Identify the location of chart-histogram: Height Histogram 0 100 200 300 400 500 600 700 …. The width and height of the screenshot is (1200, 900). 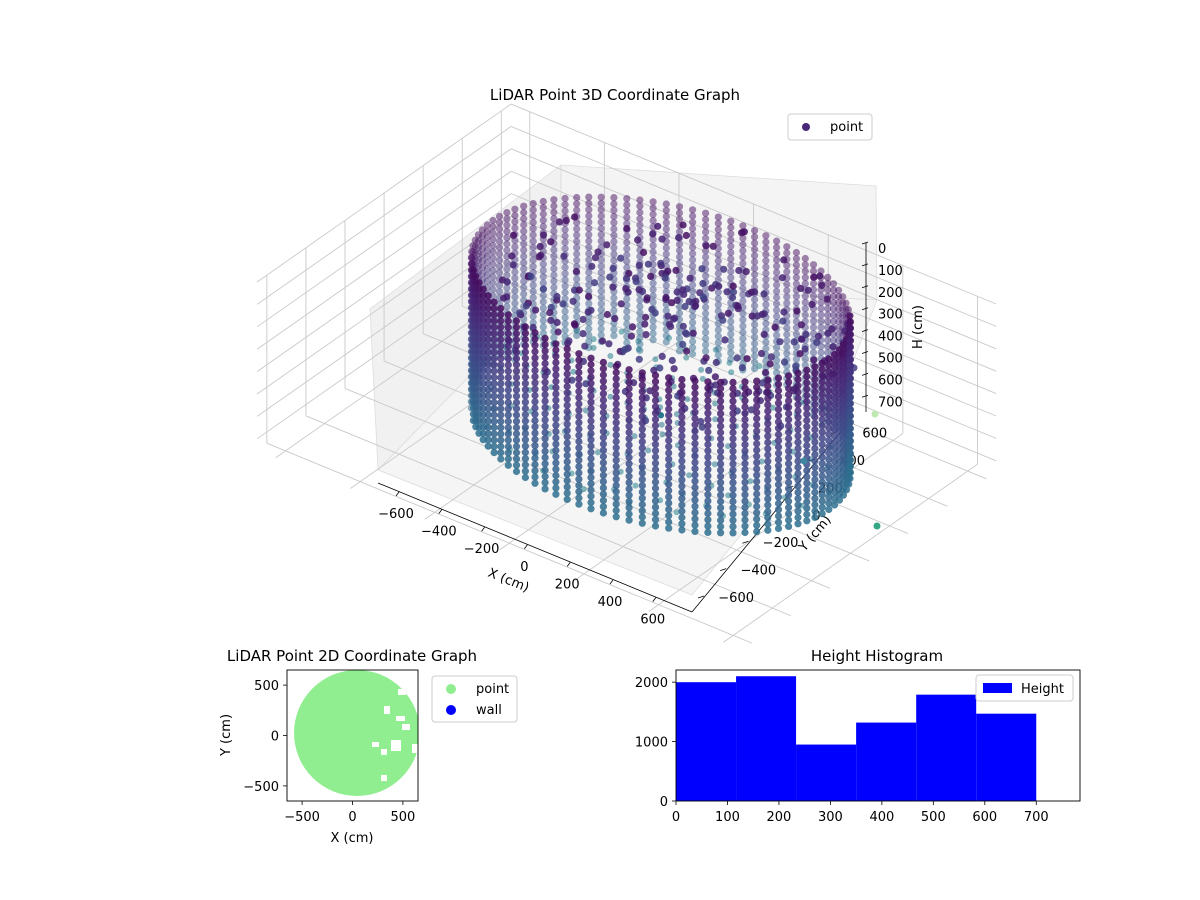
(858, 736).